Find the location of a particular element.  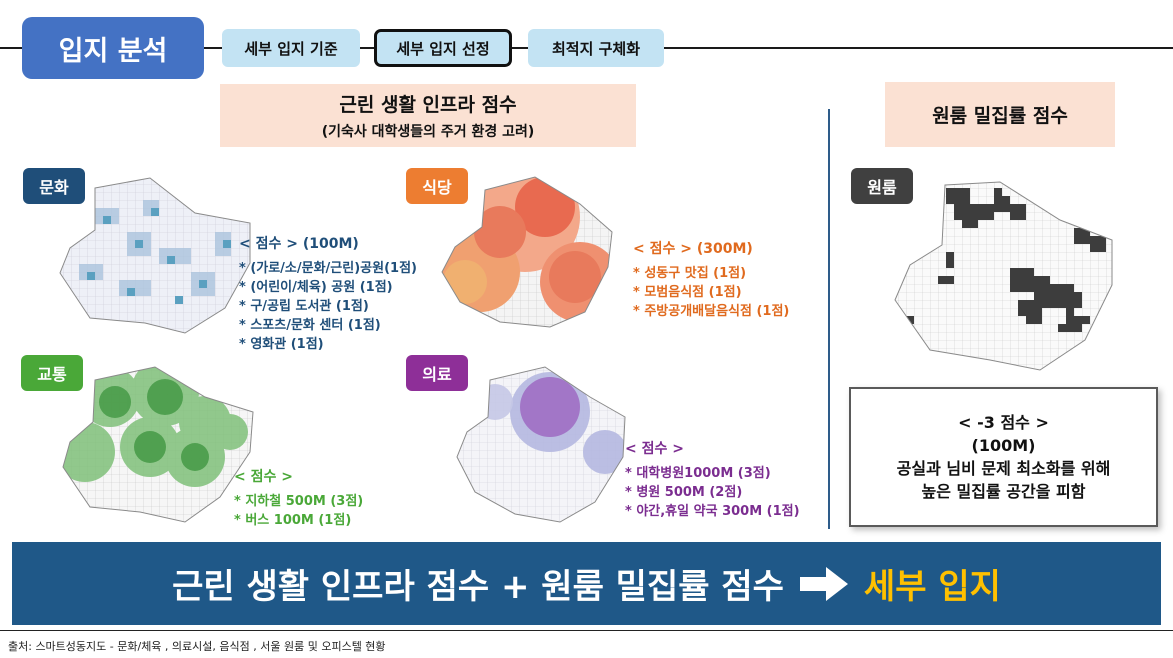

culture-item: * (어린이/체육) 공원 (1점) is located at coordinates (316, 287).